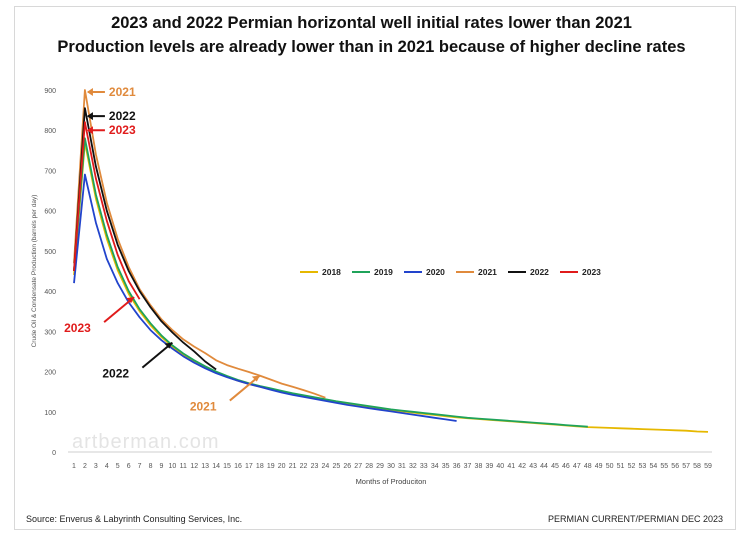 The image size is (743, 537). I want to click on x-tick-label: 50, so click(610, 466).